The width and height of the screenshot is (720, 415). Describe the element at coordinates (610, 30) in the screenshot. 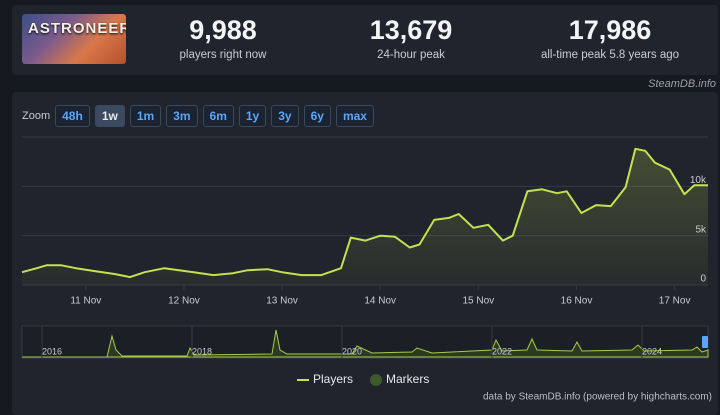

I see `stat-value: 17,986` at that location.